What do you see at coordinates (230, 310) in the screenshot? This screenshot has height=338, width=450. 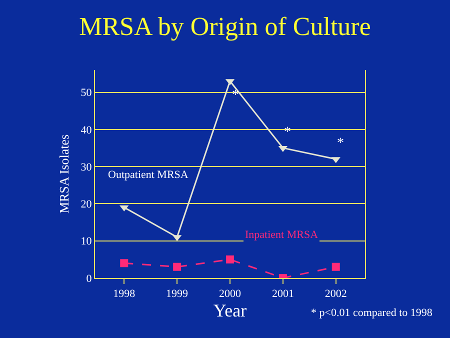 I see `x-axis-title: Year` at bounding box center [230, 310].